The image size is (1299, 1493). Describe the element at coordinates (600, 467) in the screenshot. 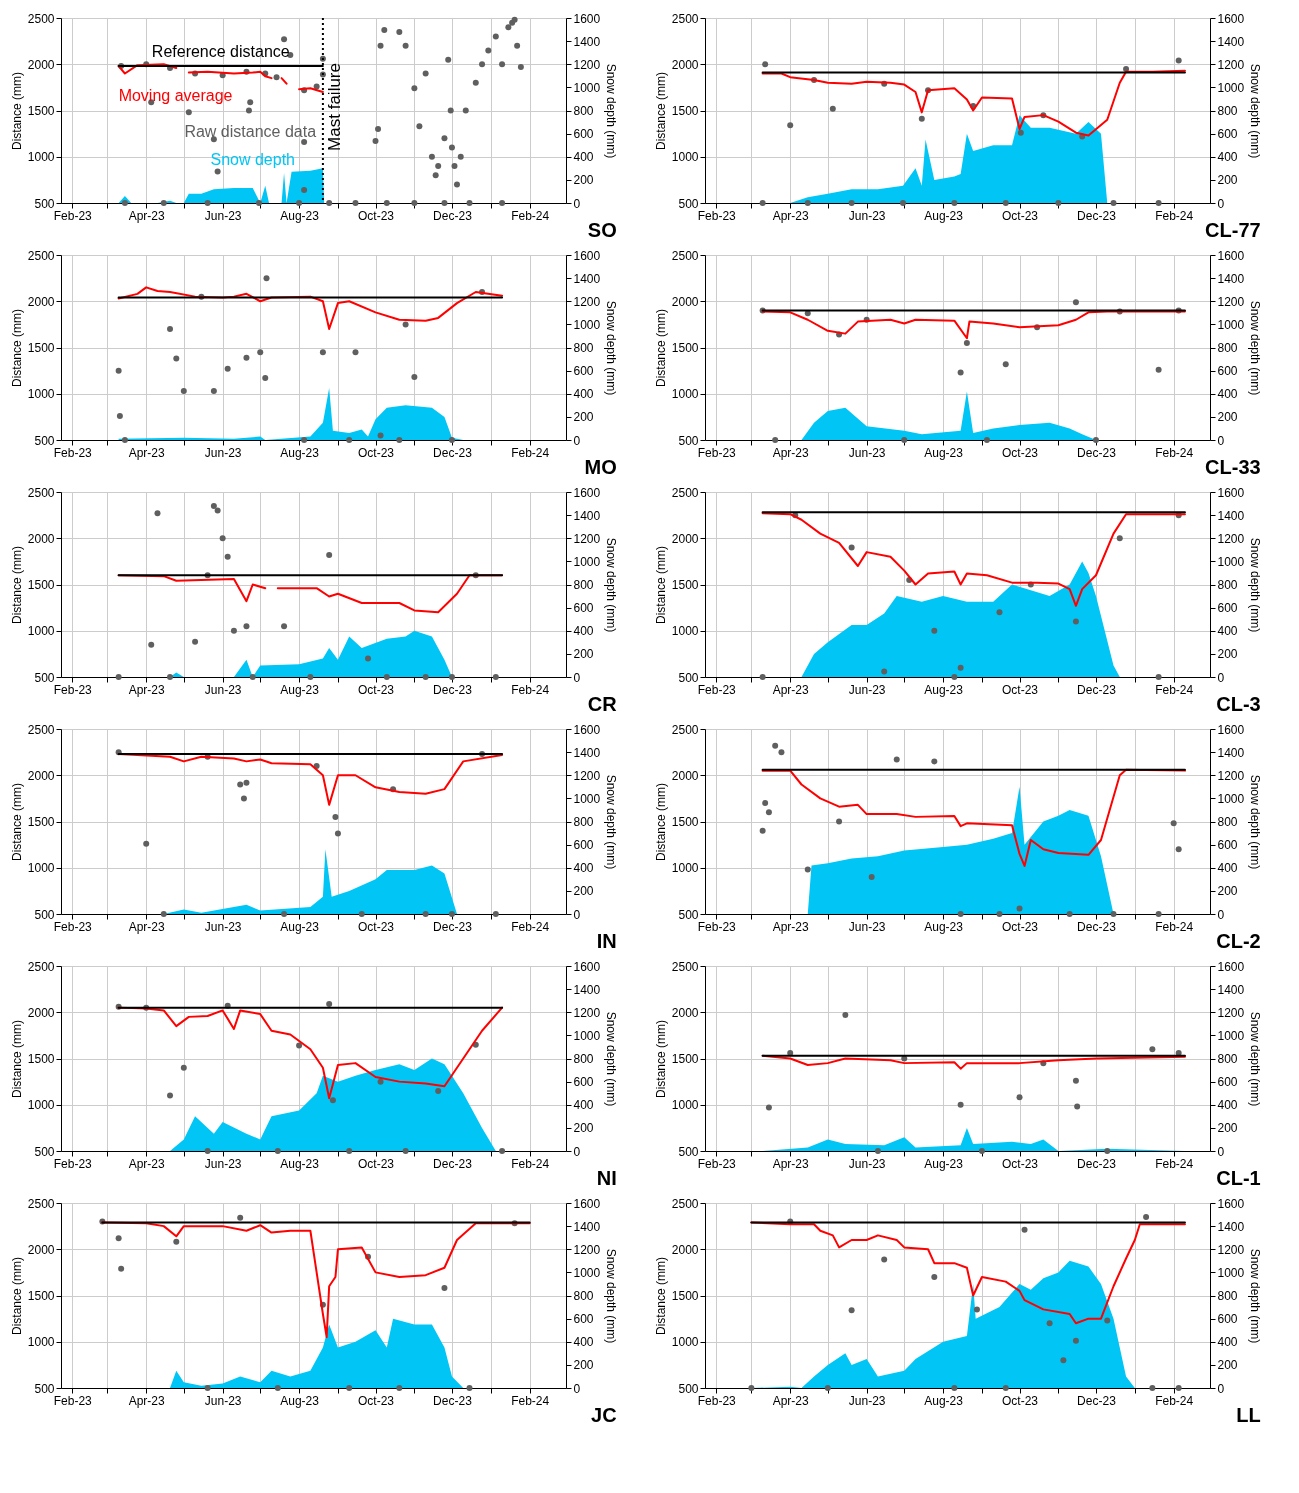

I see `text: MO` at that location.